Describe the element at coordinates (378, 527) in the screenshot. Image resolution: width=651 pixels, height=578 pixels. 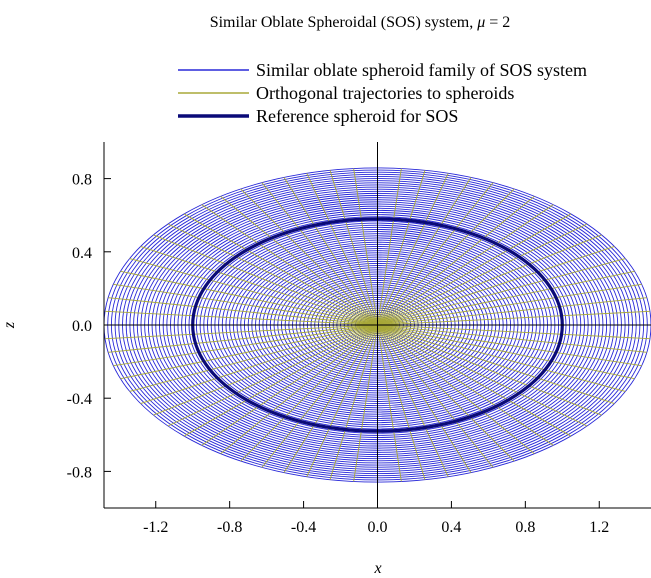
I see `x-tick-label: 0.0` at that location.